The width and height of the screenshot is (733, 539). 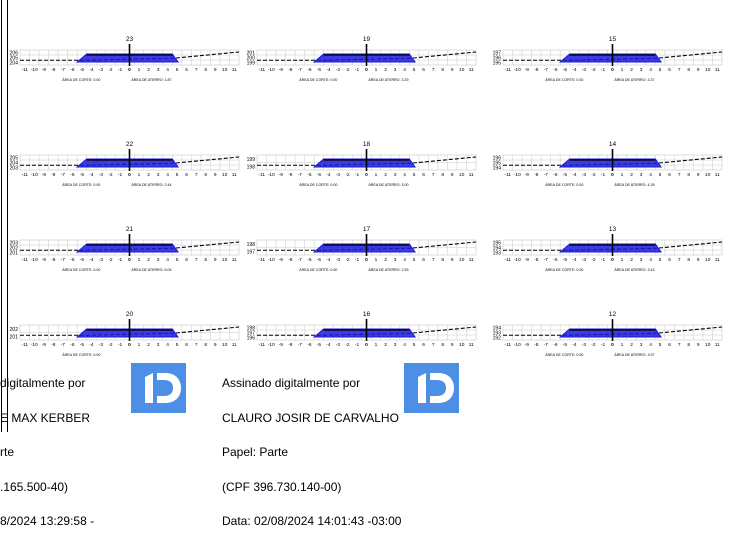 I want to click on signature-line: Data: 02/08/2024 14:01:43 -03:00, so click(x=312, y=521).